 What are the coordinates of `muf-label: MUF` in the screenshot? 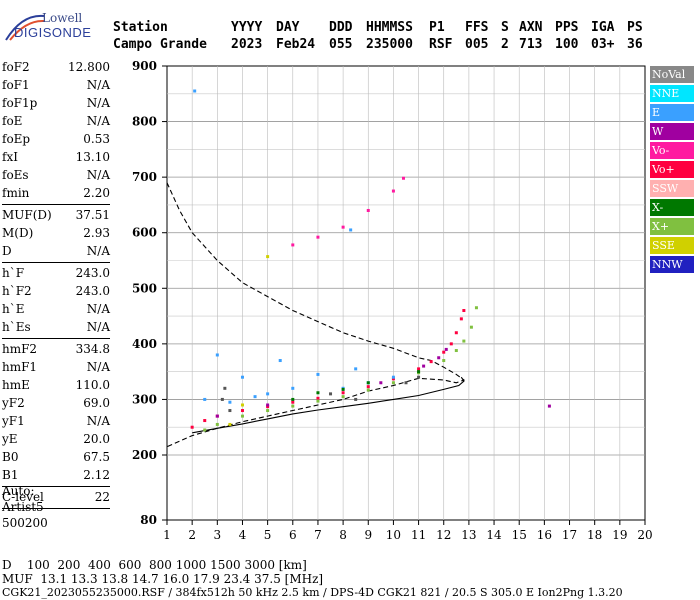 It's located at (17, 579).